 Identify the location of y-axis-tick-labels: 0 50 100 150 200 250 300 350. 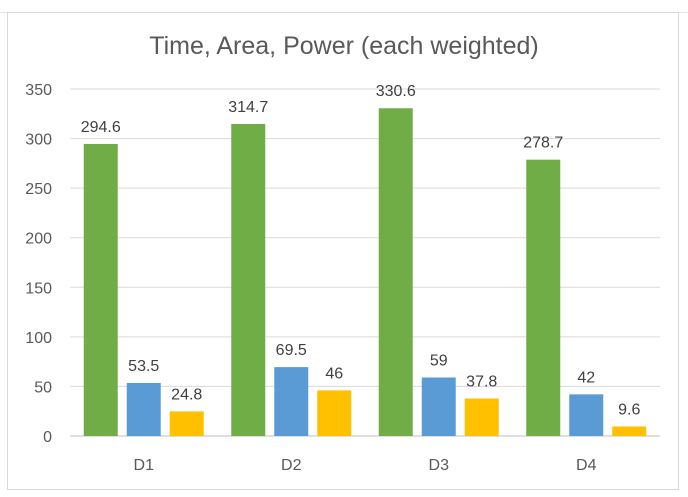
(38, 264).